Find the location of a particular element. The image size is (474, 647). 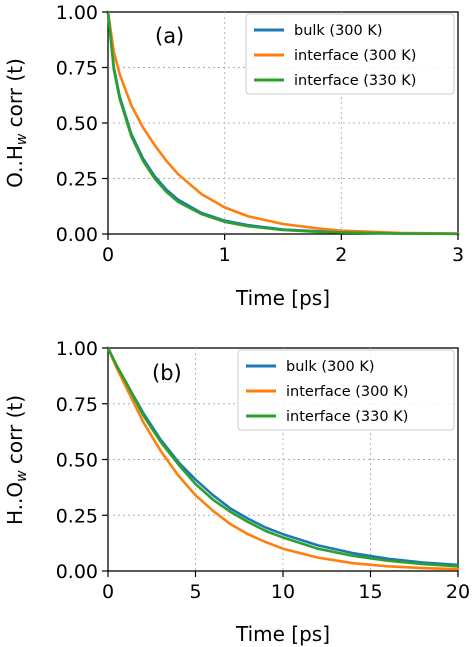

y-axis-label-tail-a: corr (t) is located at coordinates (15, 96).